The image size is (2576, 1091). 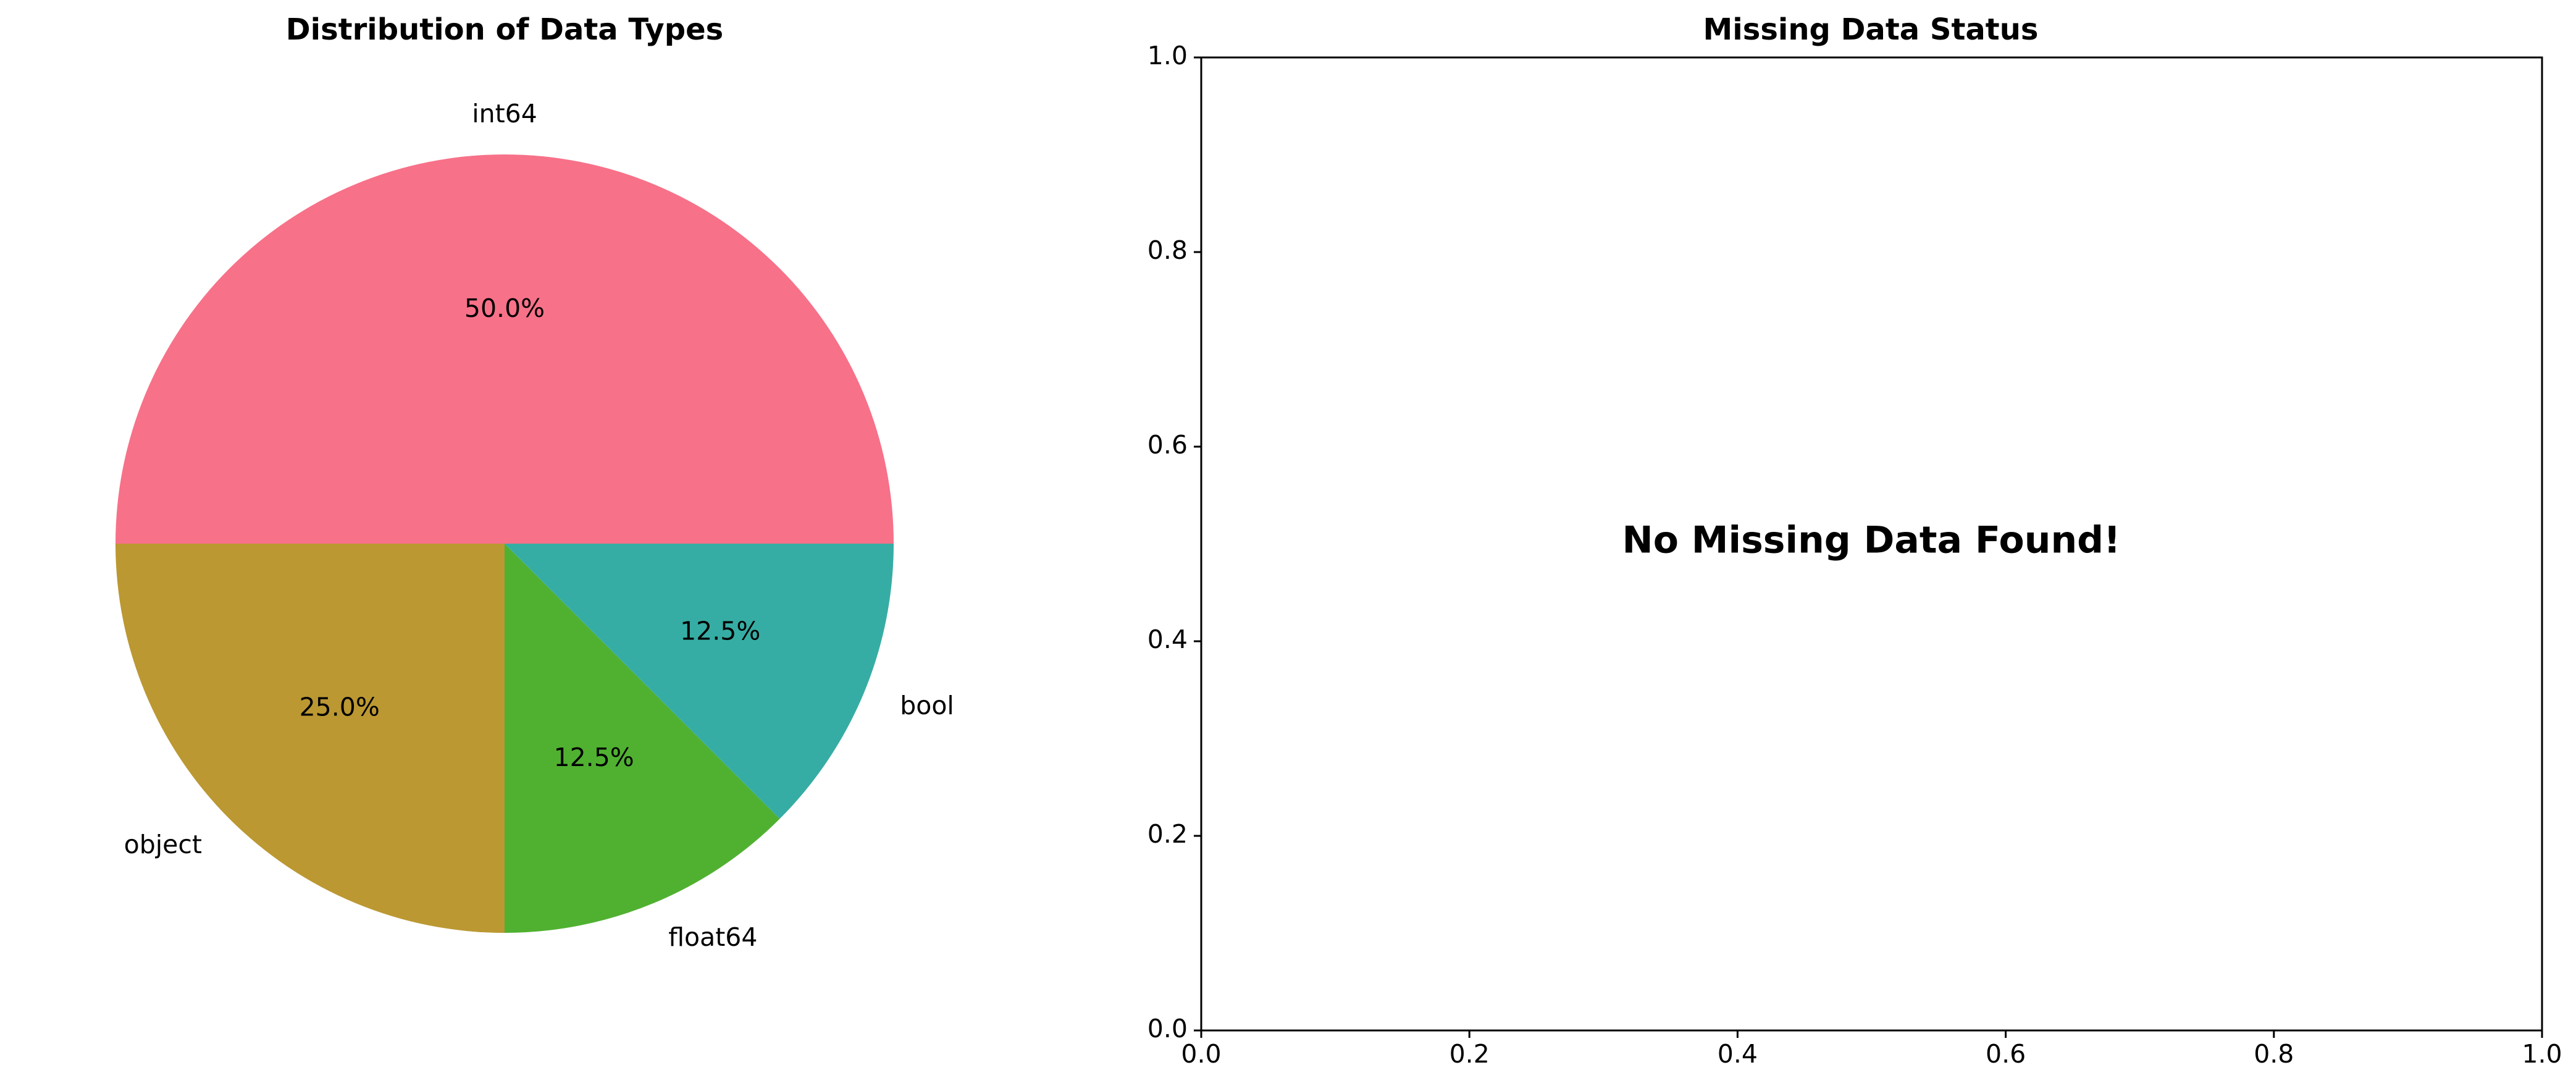 What do you see at coordinates (1201, 1054) in the screenshot?
I see `x-tick-label: 0.0` at bounding box center [1201, 1054].